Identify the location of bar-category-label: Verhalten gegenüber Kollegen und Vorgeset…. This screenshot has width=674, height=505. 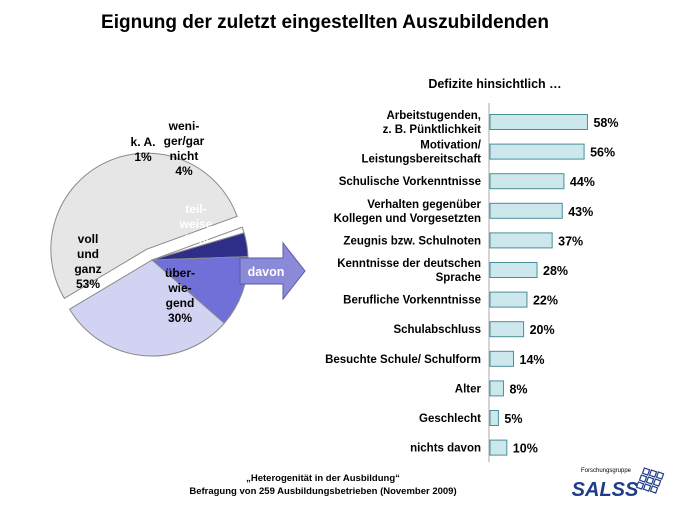
(408, 212).